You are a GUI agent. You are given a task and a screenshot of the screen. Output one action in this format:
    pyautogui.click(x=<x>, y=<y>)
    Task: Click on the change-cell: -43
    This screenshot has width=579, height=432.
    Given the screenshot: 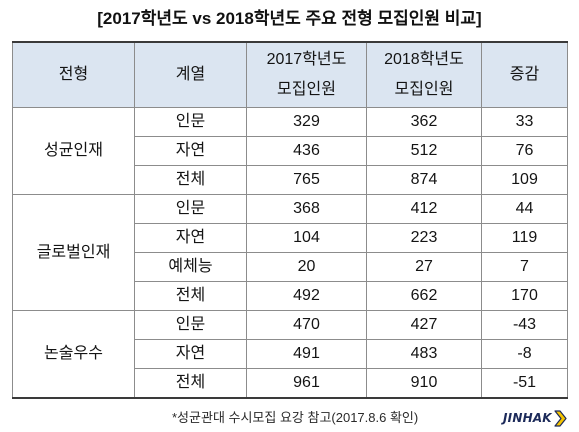 What is the action you would take?
    pyautogui.click(x=524, y=325)
    